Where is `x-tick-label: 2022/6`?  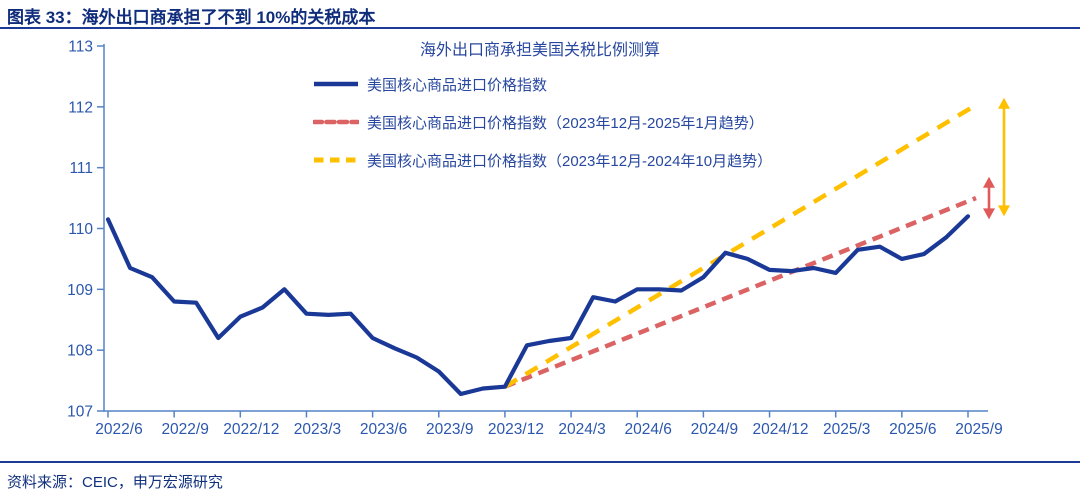 x-tick-label: 2022/6 is located at coordinates (118, 429).